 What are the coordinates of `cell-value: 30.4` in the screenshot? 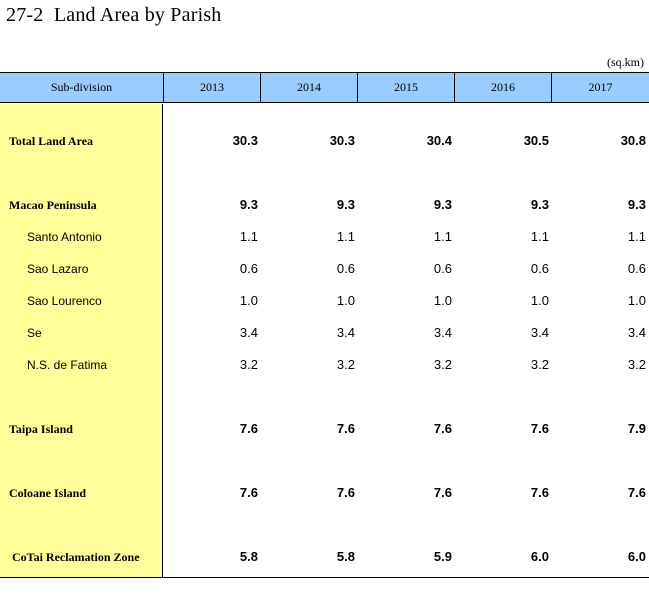 It's located at (439, 140).